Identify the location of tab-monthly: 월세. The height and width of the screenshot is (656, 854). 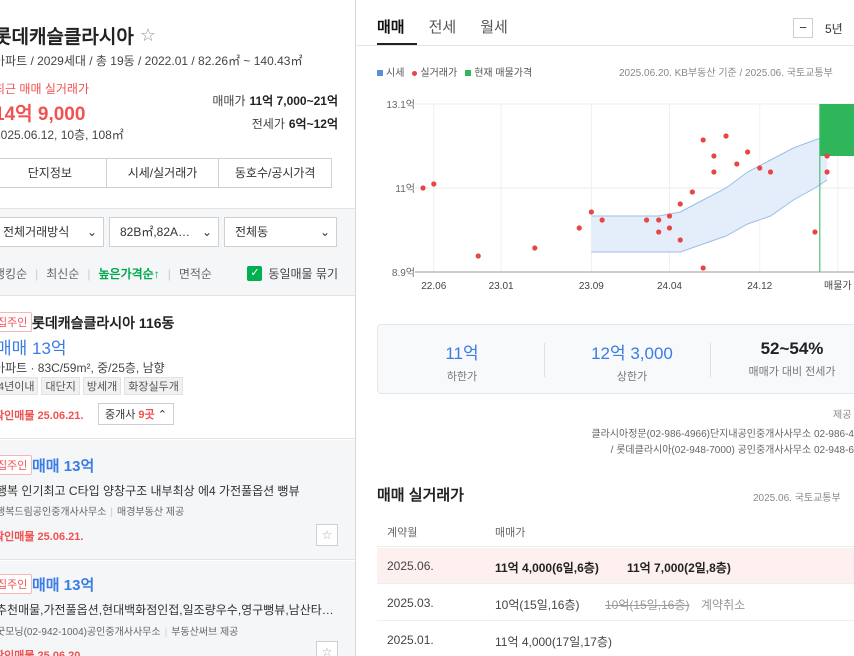
(494, 27).